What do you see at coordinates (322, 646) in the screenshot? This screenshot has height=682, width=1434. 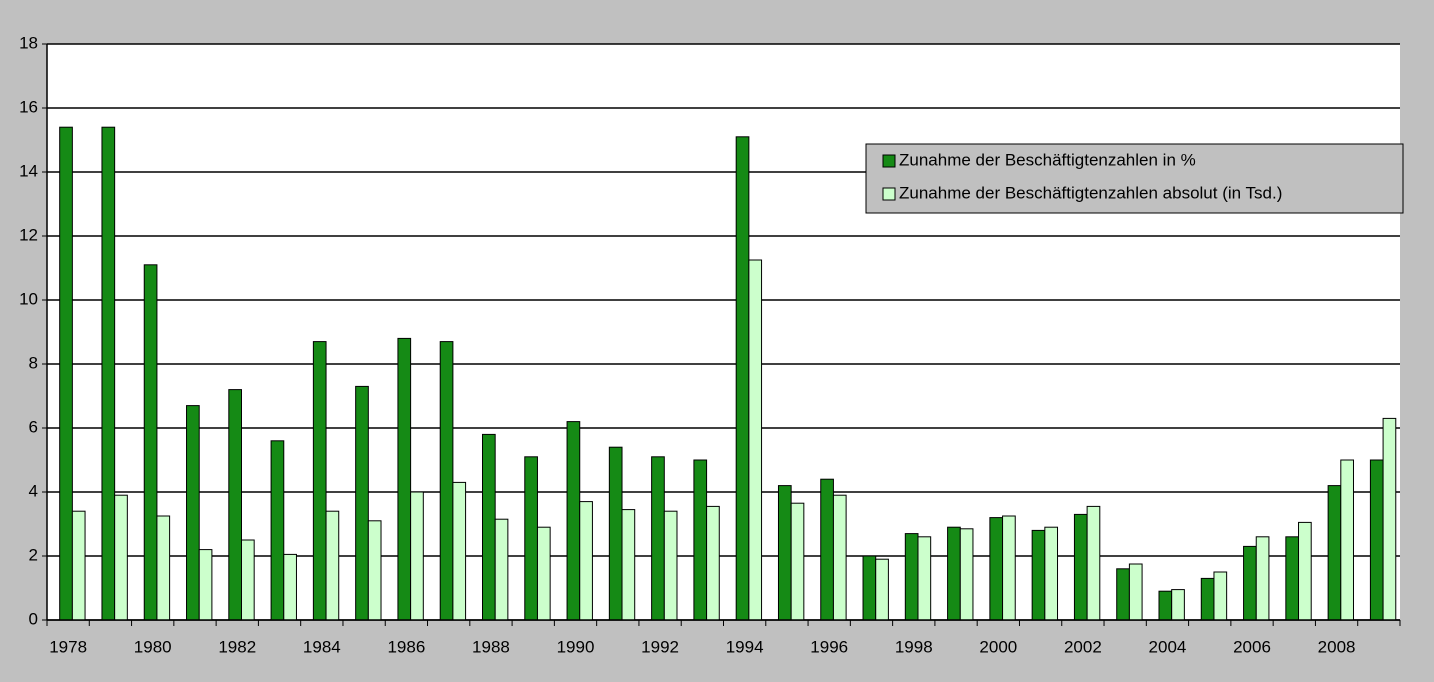 I see `x-tick-label: 1984` at bounding box center [322, 646].